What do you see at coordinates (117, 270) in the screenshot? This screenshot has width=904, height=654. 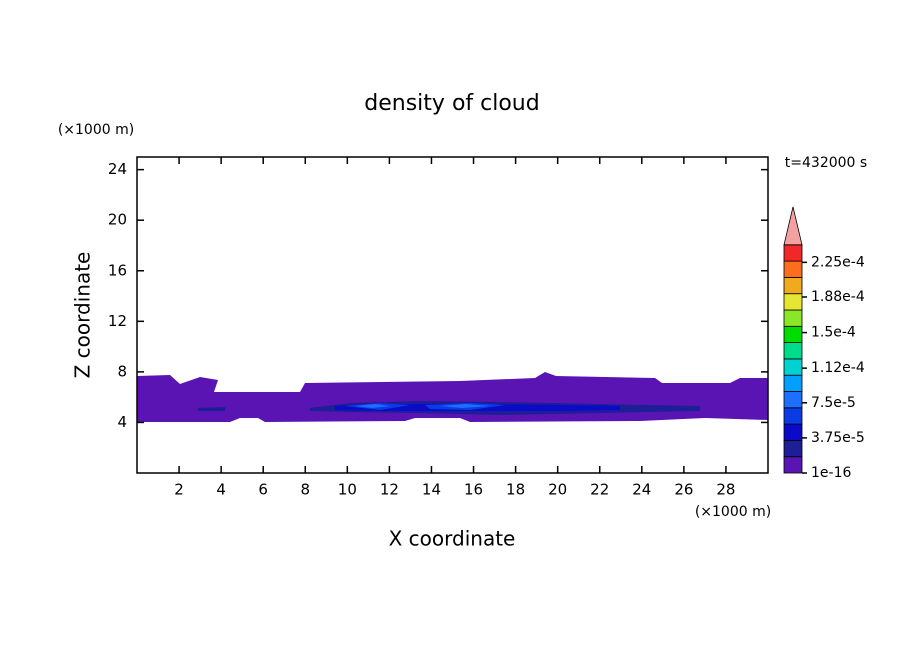 I see `y-tick-label: 16` at bounding box center [117, 270].